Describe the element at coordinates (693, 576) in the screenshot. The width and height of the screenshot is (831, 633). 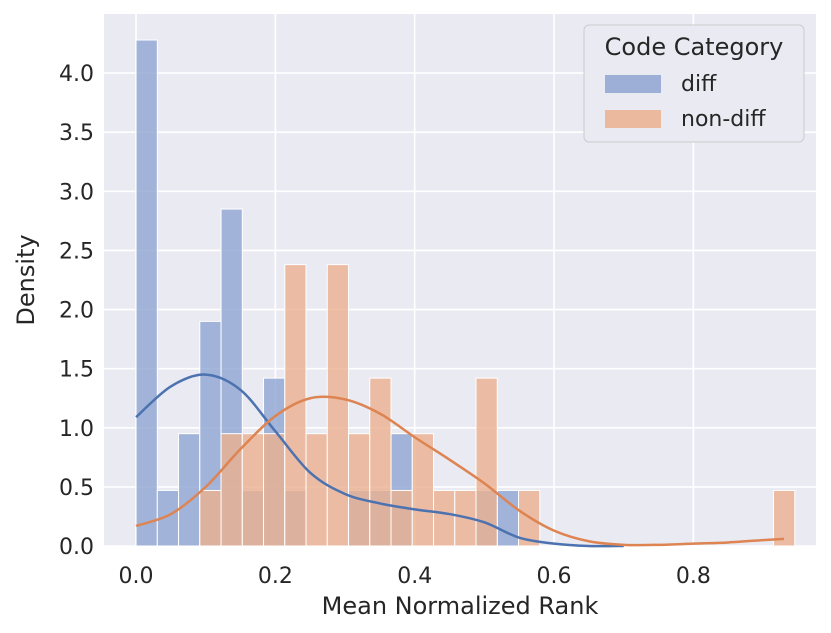
I see `x-tick-label: 0.8` at that location.